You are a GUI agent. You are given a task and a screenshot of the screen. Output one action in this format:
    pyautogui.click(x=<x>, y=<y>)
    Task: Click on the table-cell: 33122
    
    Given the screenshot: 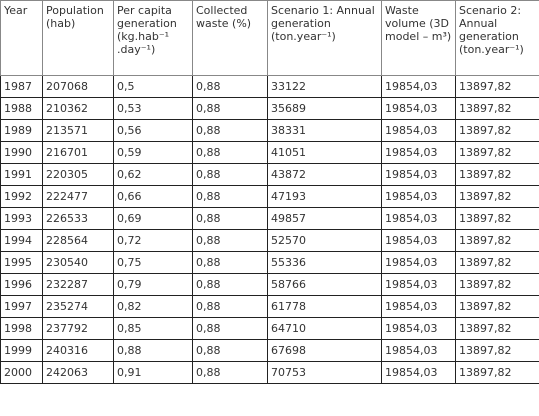 What is the action you would take?
    pyautogui.click(x=324, y=86)
    